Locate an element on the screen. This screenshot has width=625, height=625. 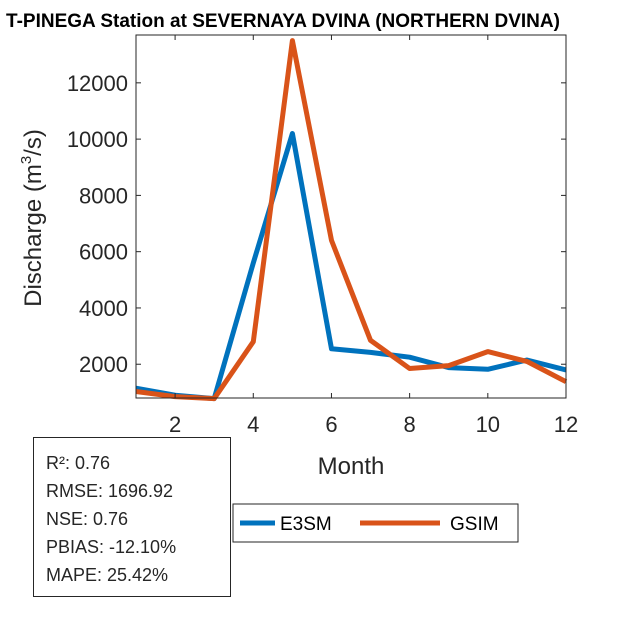
legend-e3sm-label: E3SM is located at coordinates (306, 524).